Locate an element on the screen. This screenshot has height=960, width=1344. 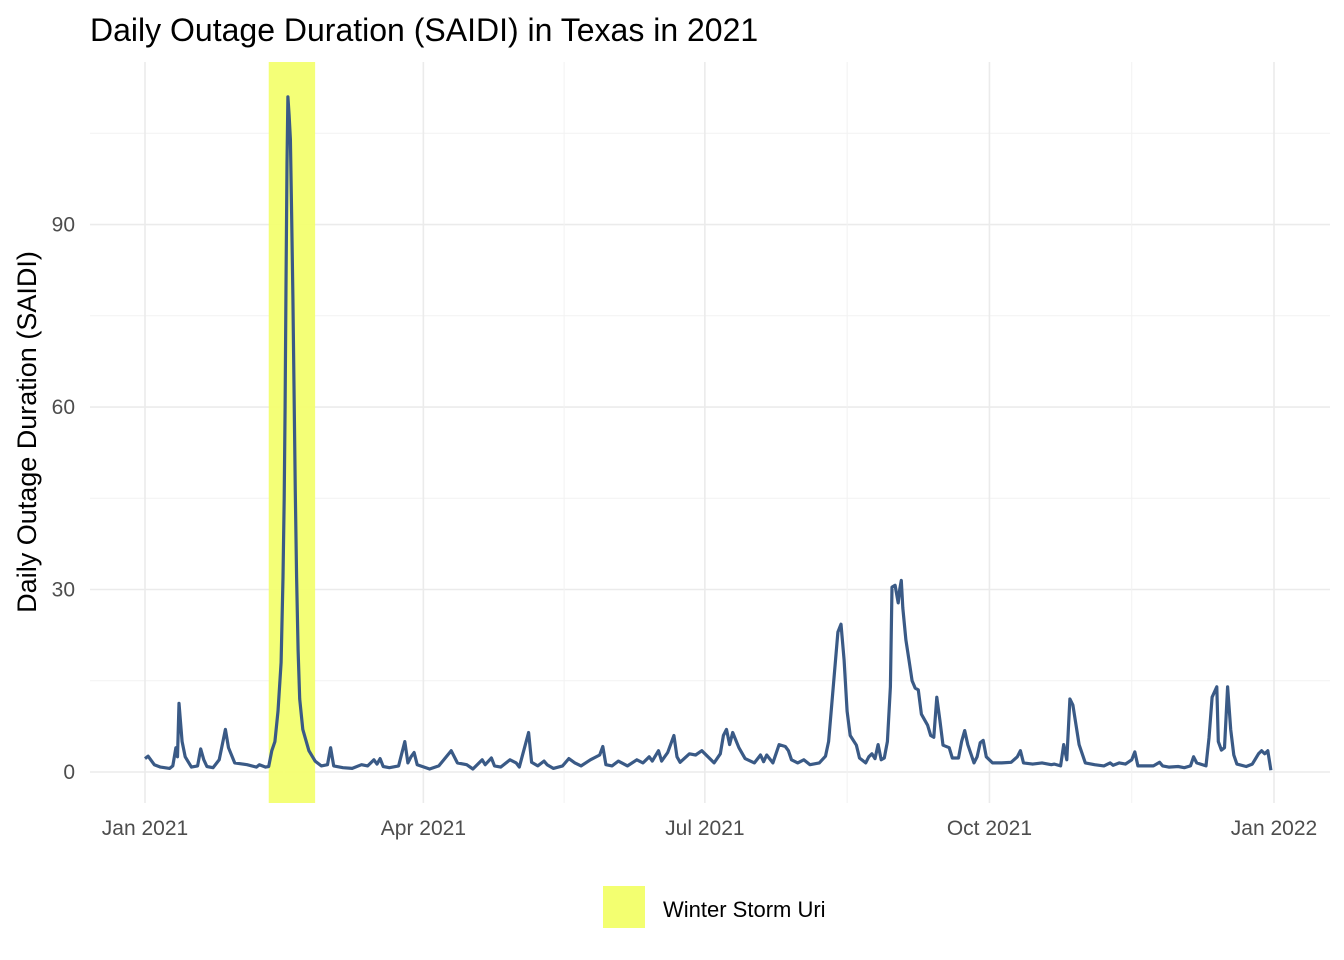
x-tick-label: Apr 2021 is located at coordinates (423, 828).